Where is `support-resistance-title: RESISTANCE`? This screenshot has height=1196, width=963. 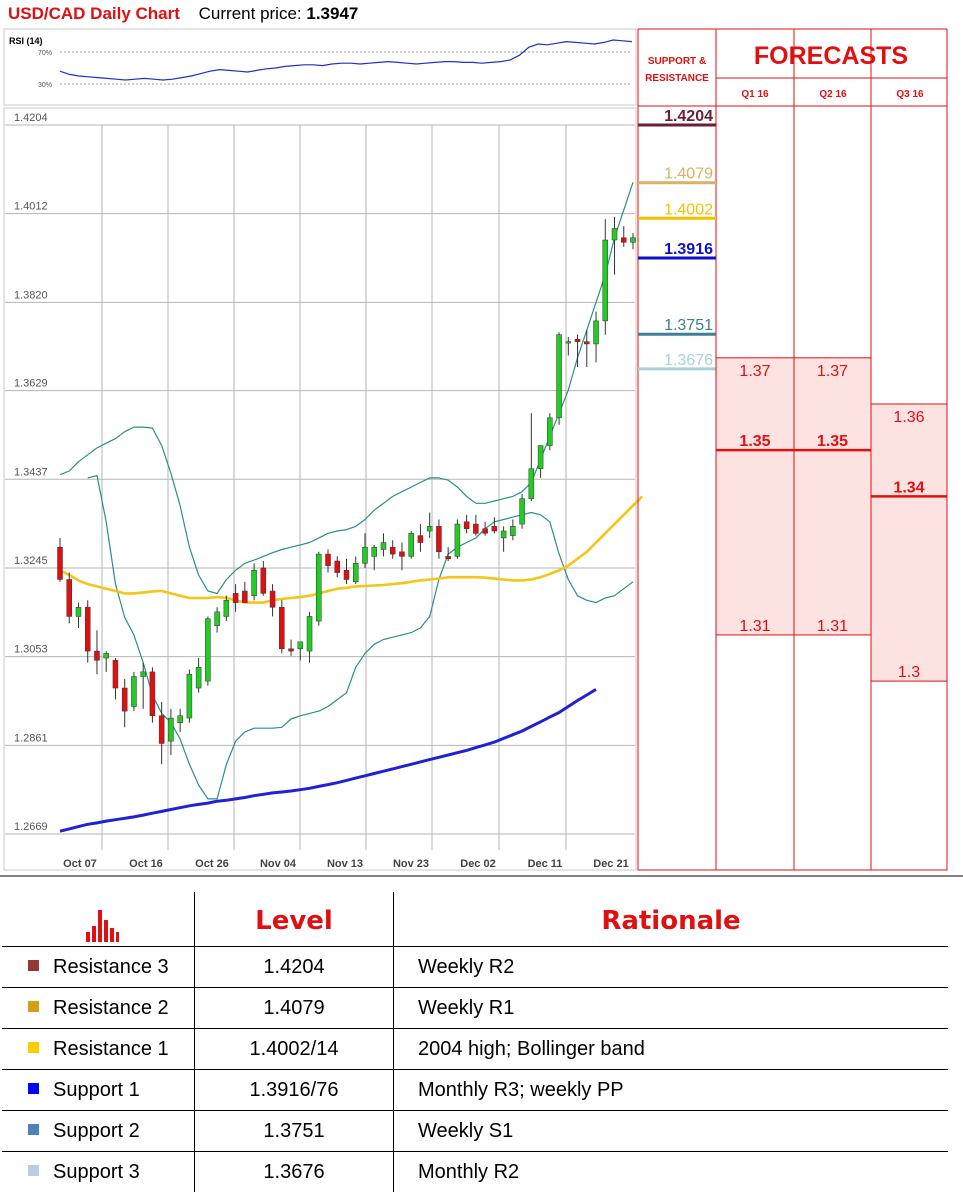
support-resistance-title: RESISTANCE is located at coordinates (677, 78).